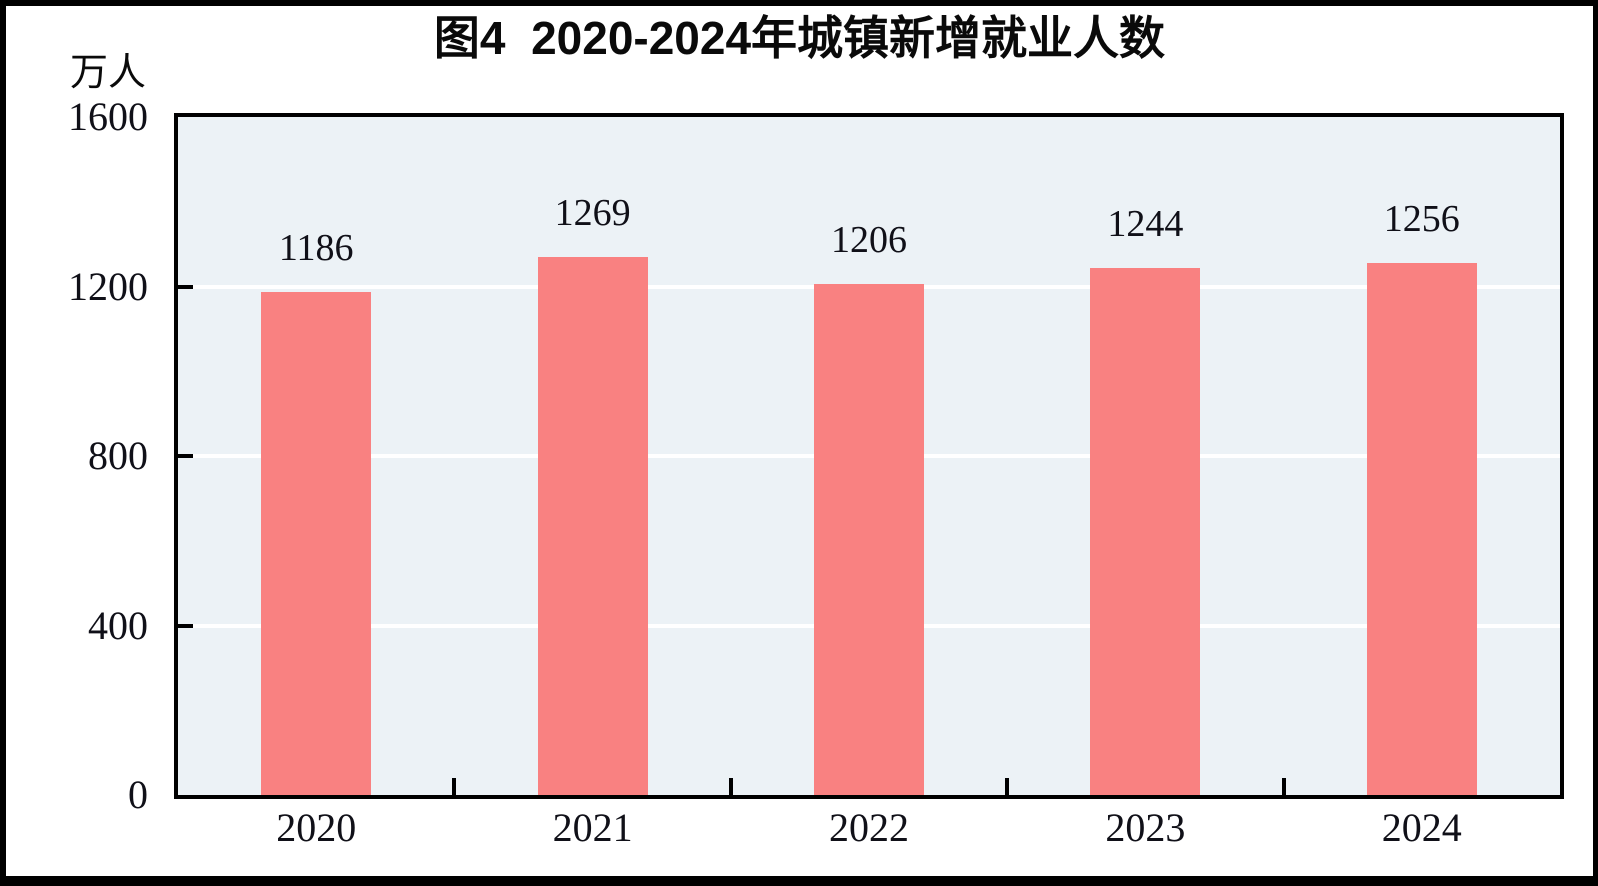 This screenshot has height=886, width=1598. What do you see at coordinates (1421, 827) in the screenshot?
I see `x-axis-label-2024: 2024` at bounding box center [1421, 827].